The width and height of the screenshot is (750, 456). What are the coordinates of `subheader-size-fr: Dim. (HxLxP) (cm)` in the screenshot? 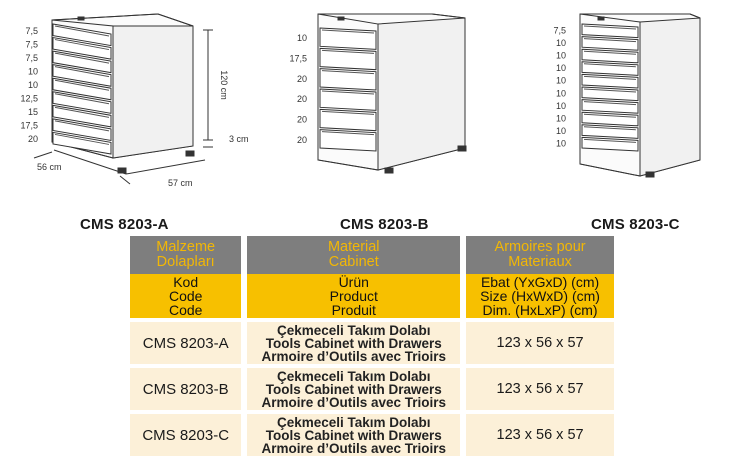 It's located at (540, 310).